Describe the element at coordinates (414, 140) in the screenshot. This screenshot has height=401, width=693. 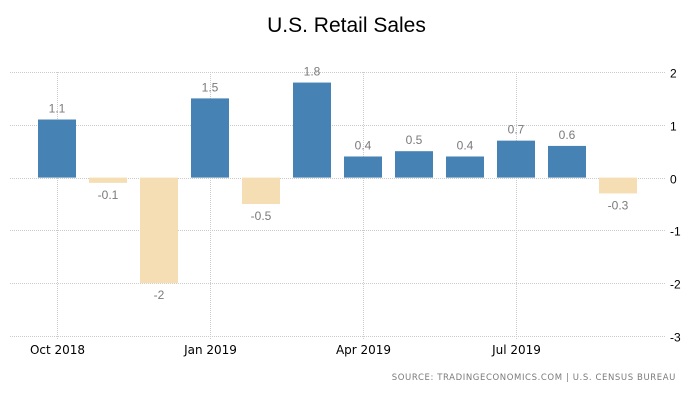
I see `data-label: 0.5` at that location.